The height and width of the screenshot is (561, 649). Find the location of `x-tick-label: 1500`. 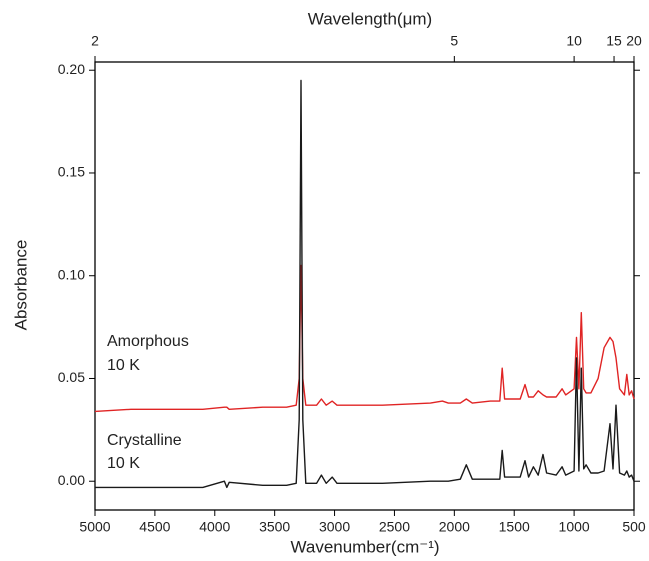

x-tick-label: 1500 is located at coordinates (514, 527).